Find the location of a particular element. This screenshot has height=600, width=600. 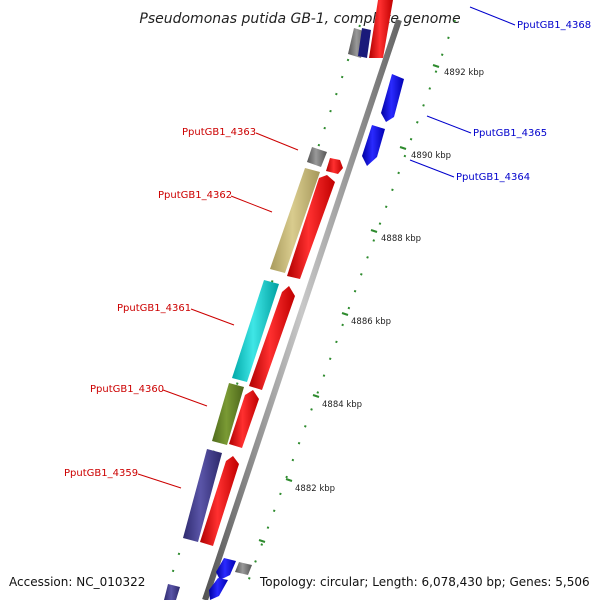

tick-label: 4884 kbp is located at coordinates (342, 405).